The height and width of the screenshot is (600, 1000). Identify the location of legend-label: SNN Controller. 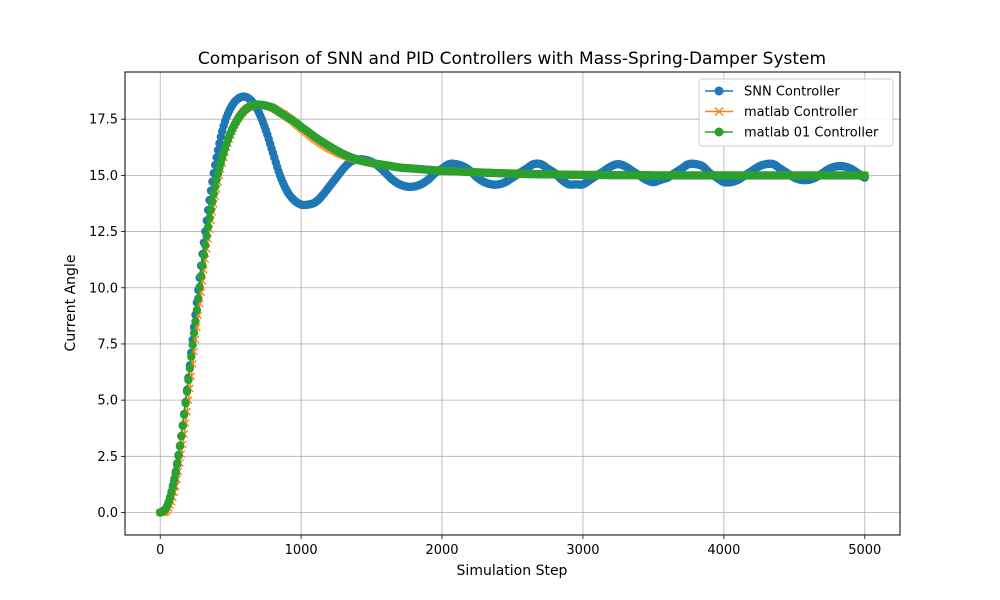
(792, 92).